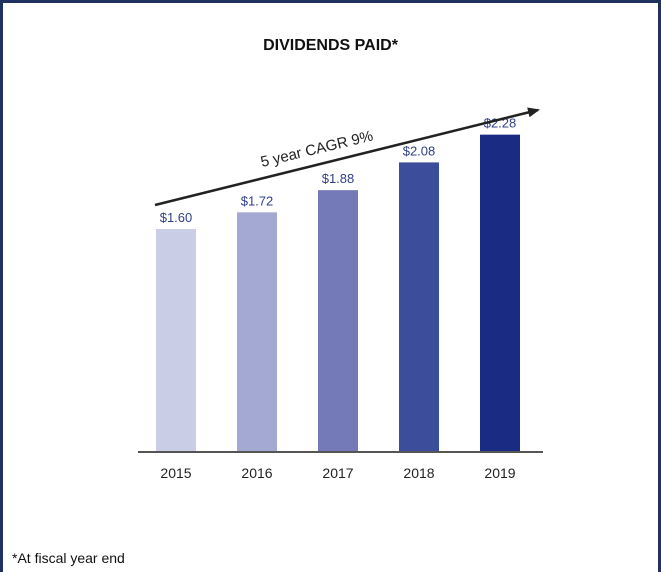 This screenshot has height=572, width=661. I want to click on value-label-2016: $1.72, so click(257, 200).